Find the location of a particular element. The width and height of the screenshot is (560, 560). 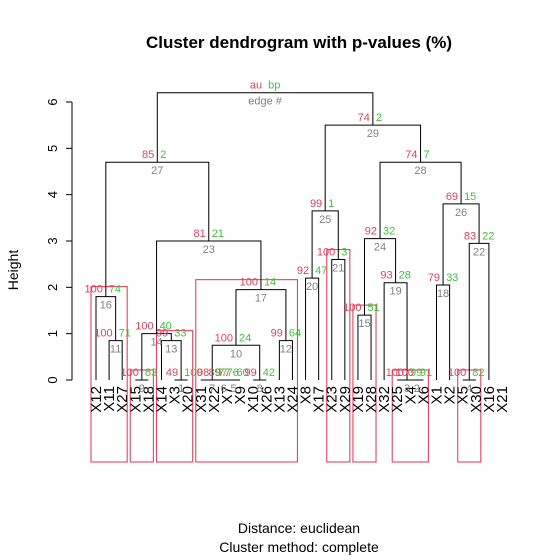

edge-number-13: 13 is located at coordinates (171, 350).